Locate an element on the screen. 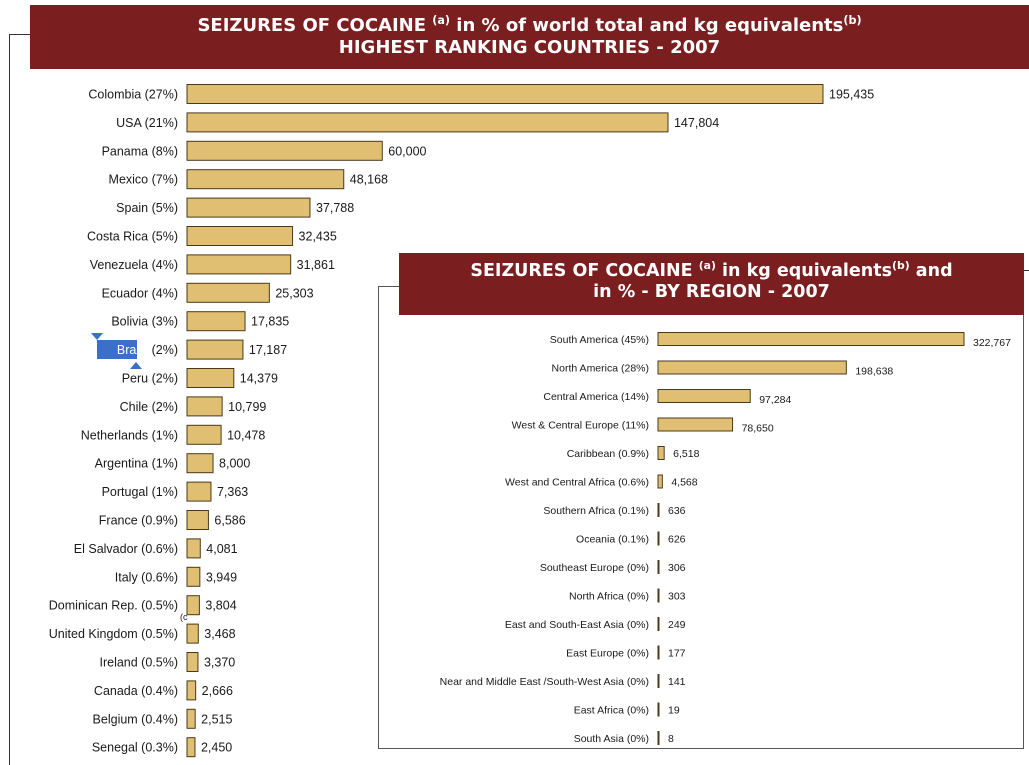  category-label-belgium: Belgium (0.4%) is located at coordinates (135, 719).